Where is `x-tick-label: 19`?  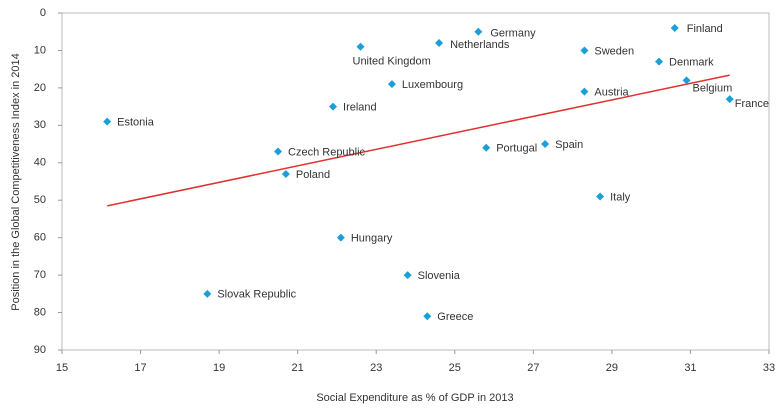
x-tick-label: 19 is located at coordinates (219, 368).